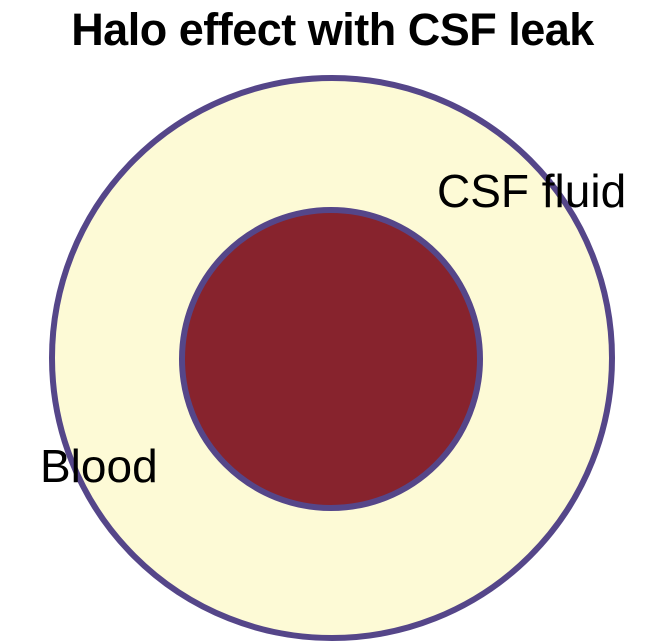  Describe the element at coordinates (99, 466) in the screenshot. I see `blood-label: Blood` at that location.